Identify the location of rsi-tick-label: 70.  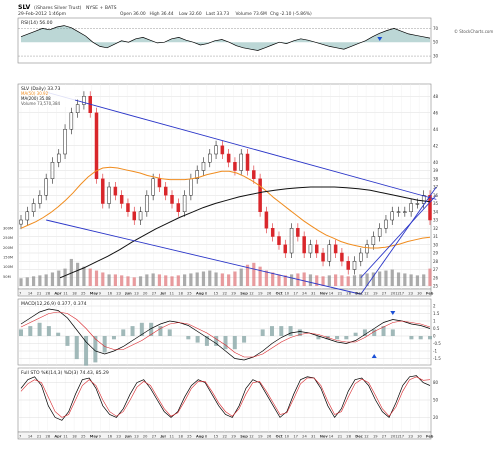
(436, 28).